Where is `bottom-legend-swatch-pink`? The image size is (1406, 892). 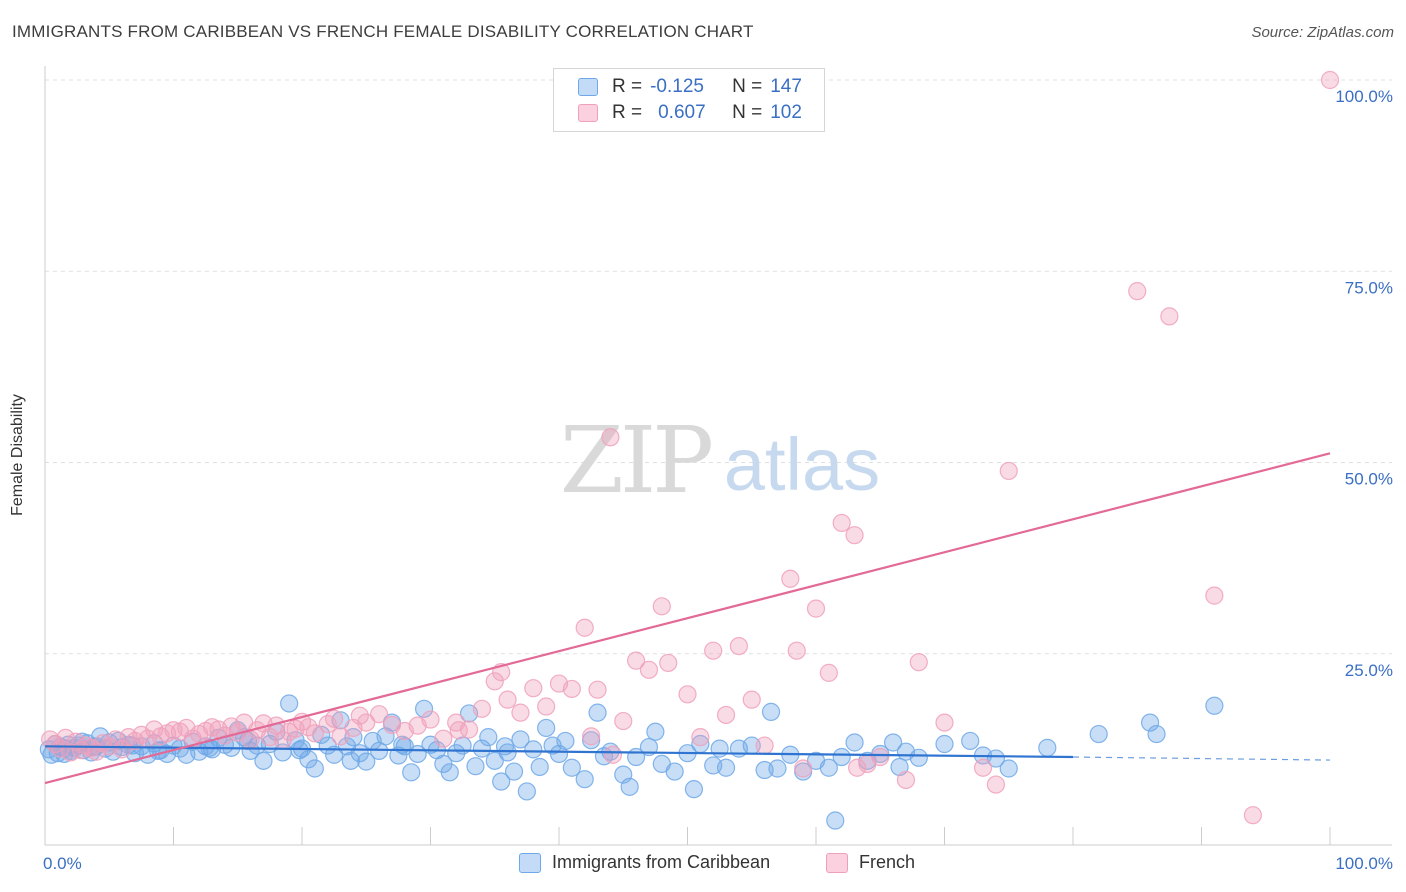
bottom-legend-swatch-pink is located at coordinates (837, 862).